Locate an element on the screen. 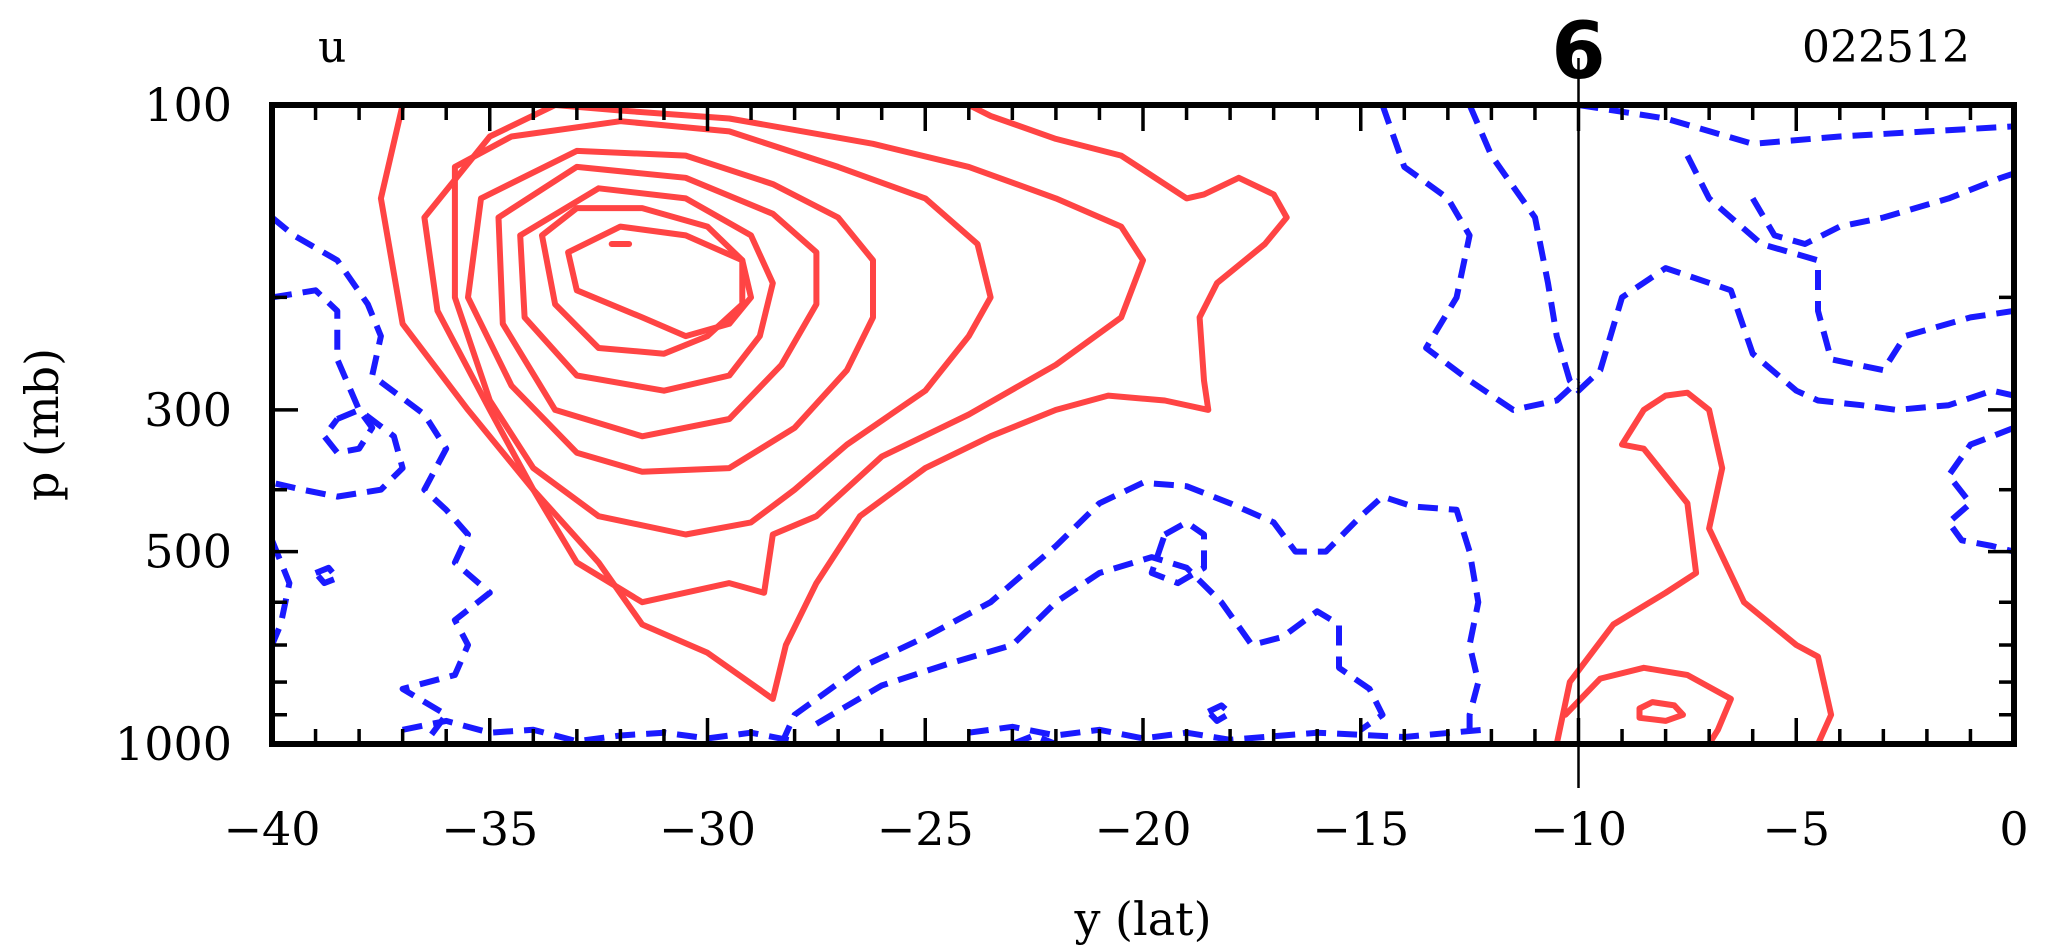  y-tick-label: 500 is located at coordinates (188, 552).